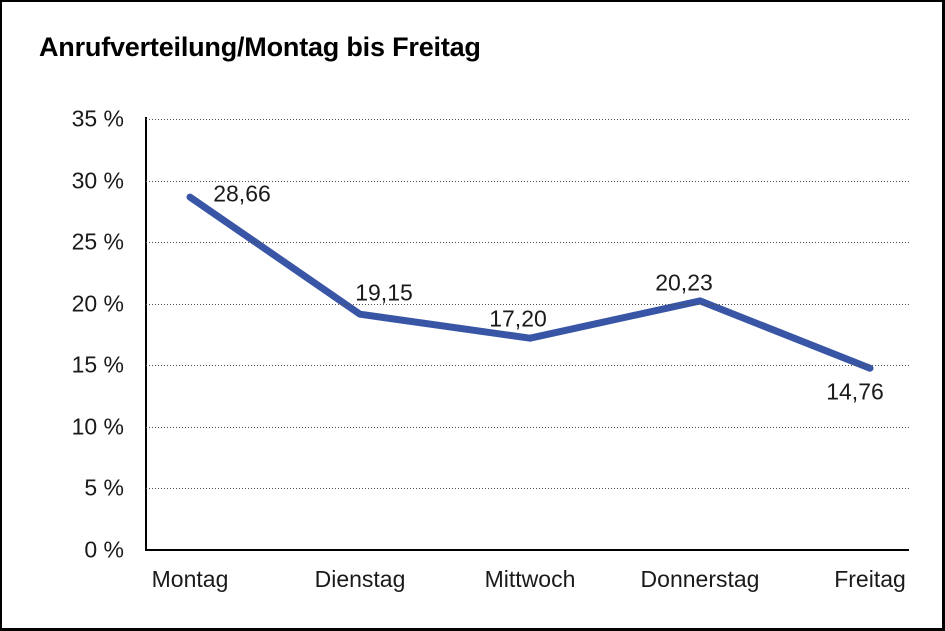 The height and width of the screenshot is (631, 945). I want to click on y-tick-label: 35 %, so click(97, 118).